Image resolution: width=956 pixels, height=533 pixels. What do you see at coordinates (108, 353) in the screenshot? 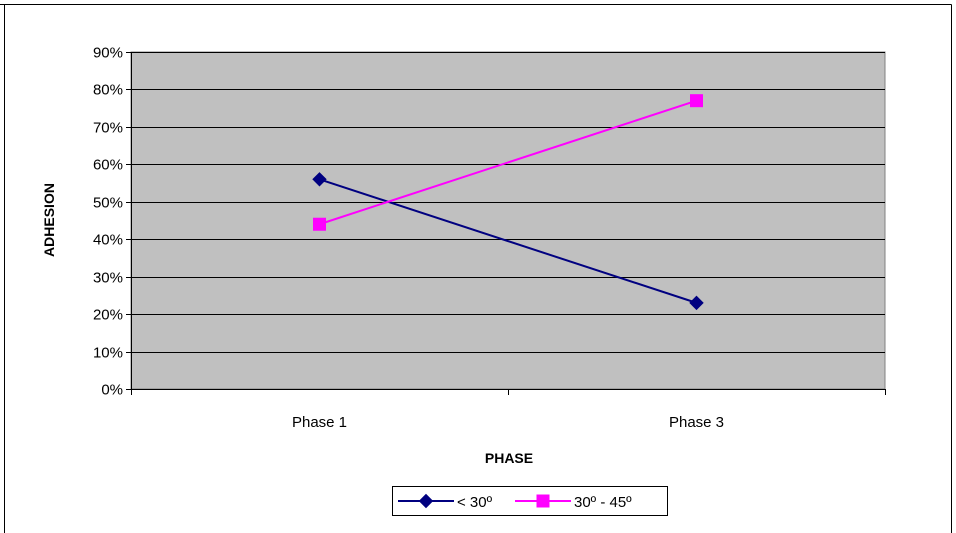
I see `y-tick-label: 10%` at bounding box center [108, 353].